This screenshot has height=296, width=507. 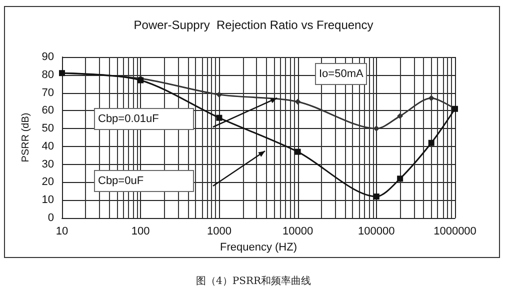 What do you see at coordinates (48, 128) in the screenshot?
I see `y-tick-label: 50` at bounding box center [48, 128].